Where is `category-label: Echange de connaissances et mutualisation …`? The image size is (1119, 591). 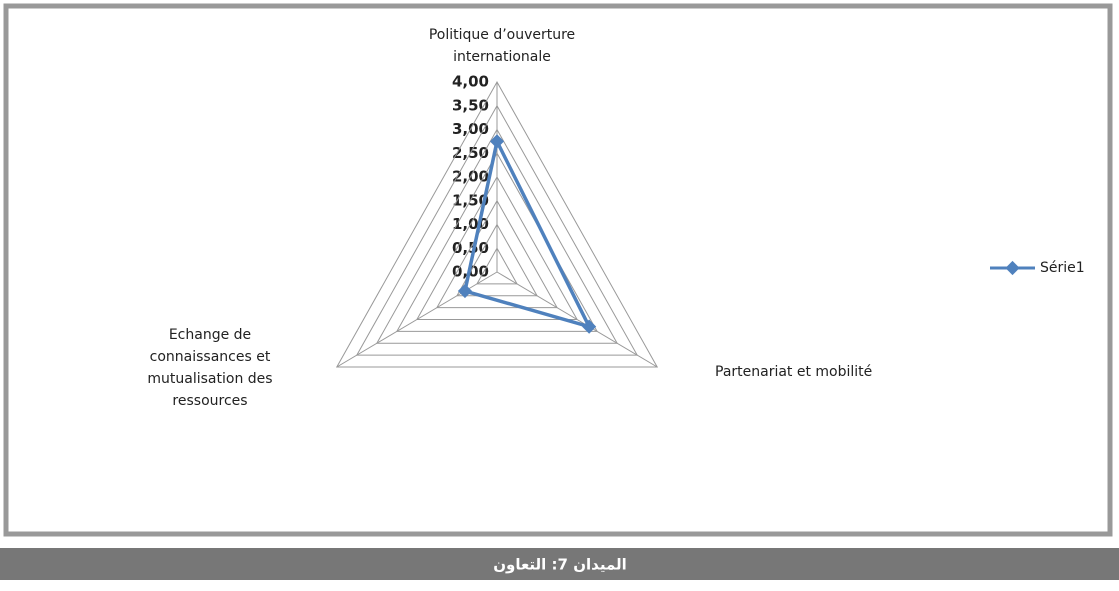
category-label: Echange de connaissances et mutualisation … is located at coordinates (209, 368).